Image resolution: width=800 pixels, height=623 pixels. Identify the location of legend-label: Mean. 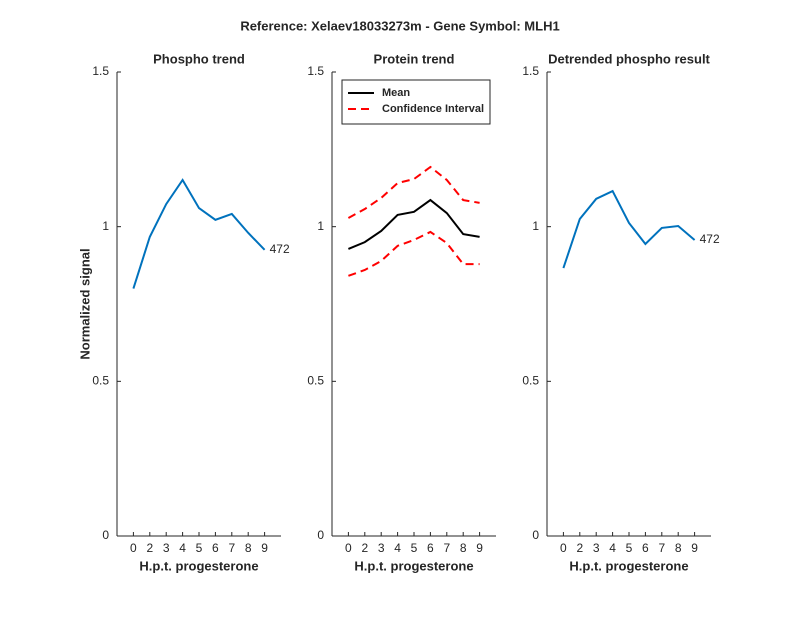
(396, 93).